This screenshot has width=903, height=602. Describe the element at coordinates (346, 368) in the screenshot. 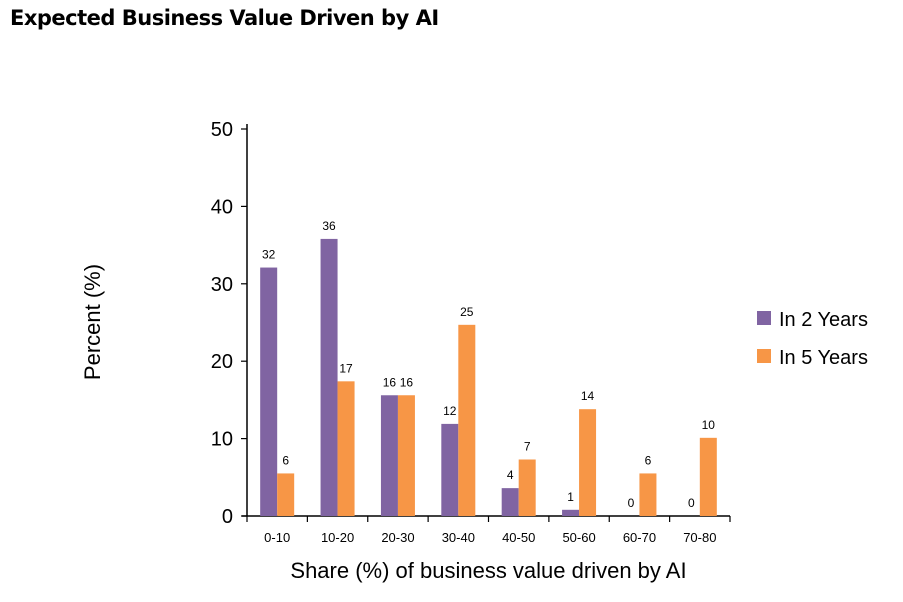

I see `data-label: 17` at that location.